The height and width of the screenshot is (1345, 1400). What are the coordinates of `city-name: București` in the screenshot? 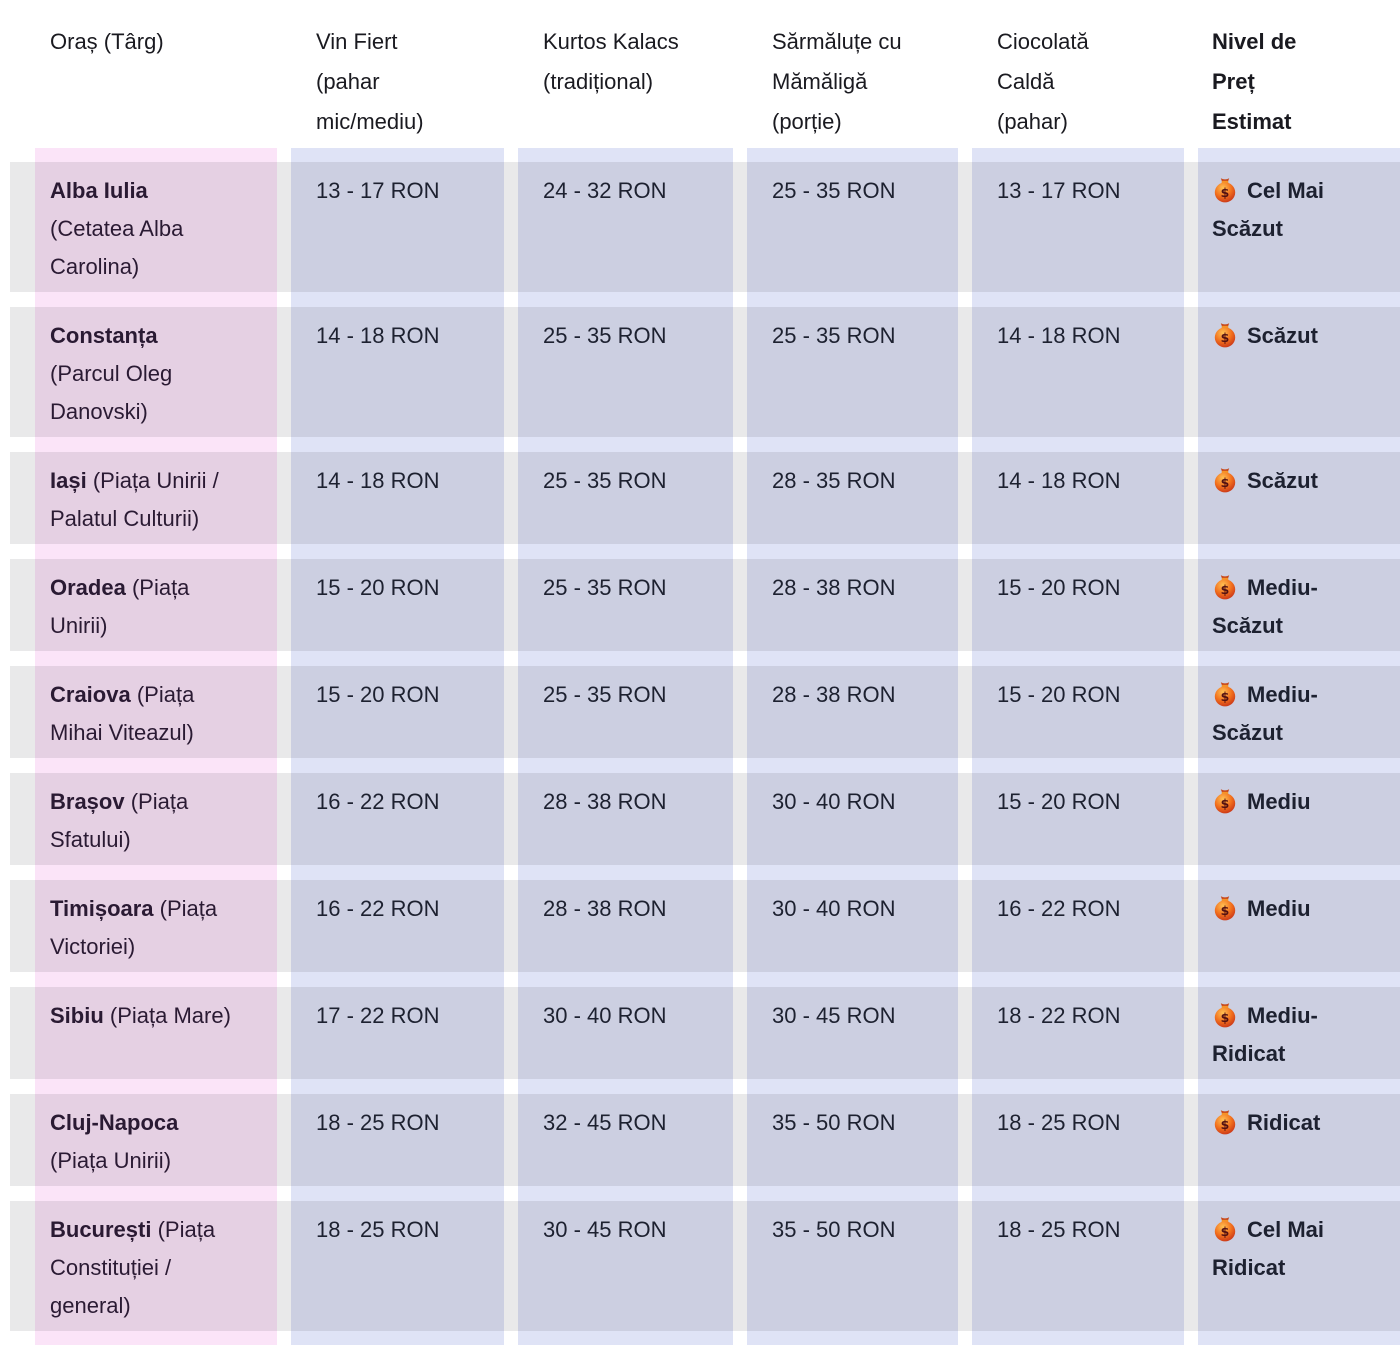 It's located at (101, 1229).